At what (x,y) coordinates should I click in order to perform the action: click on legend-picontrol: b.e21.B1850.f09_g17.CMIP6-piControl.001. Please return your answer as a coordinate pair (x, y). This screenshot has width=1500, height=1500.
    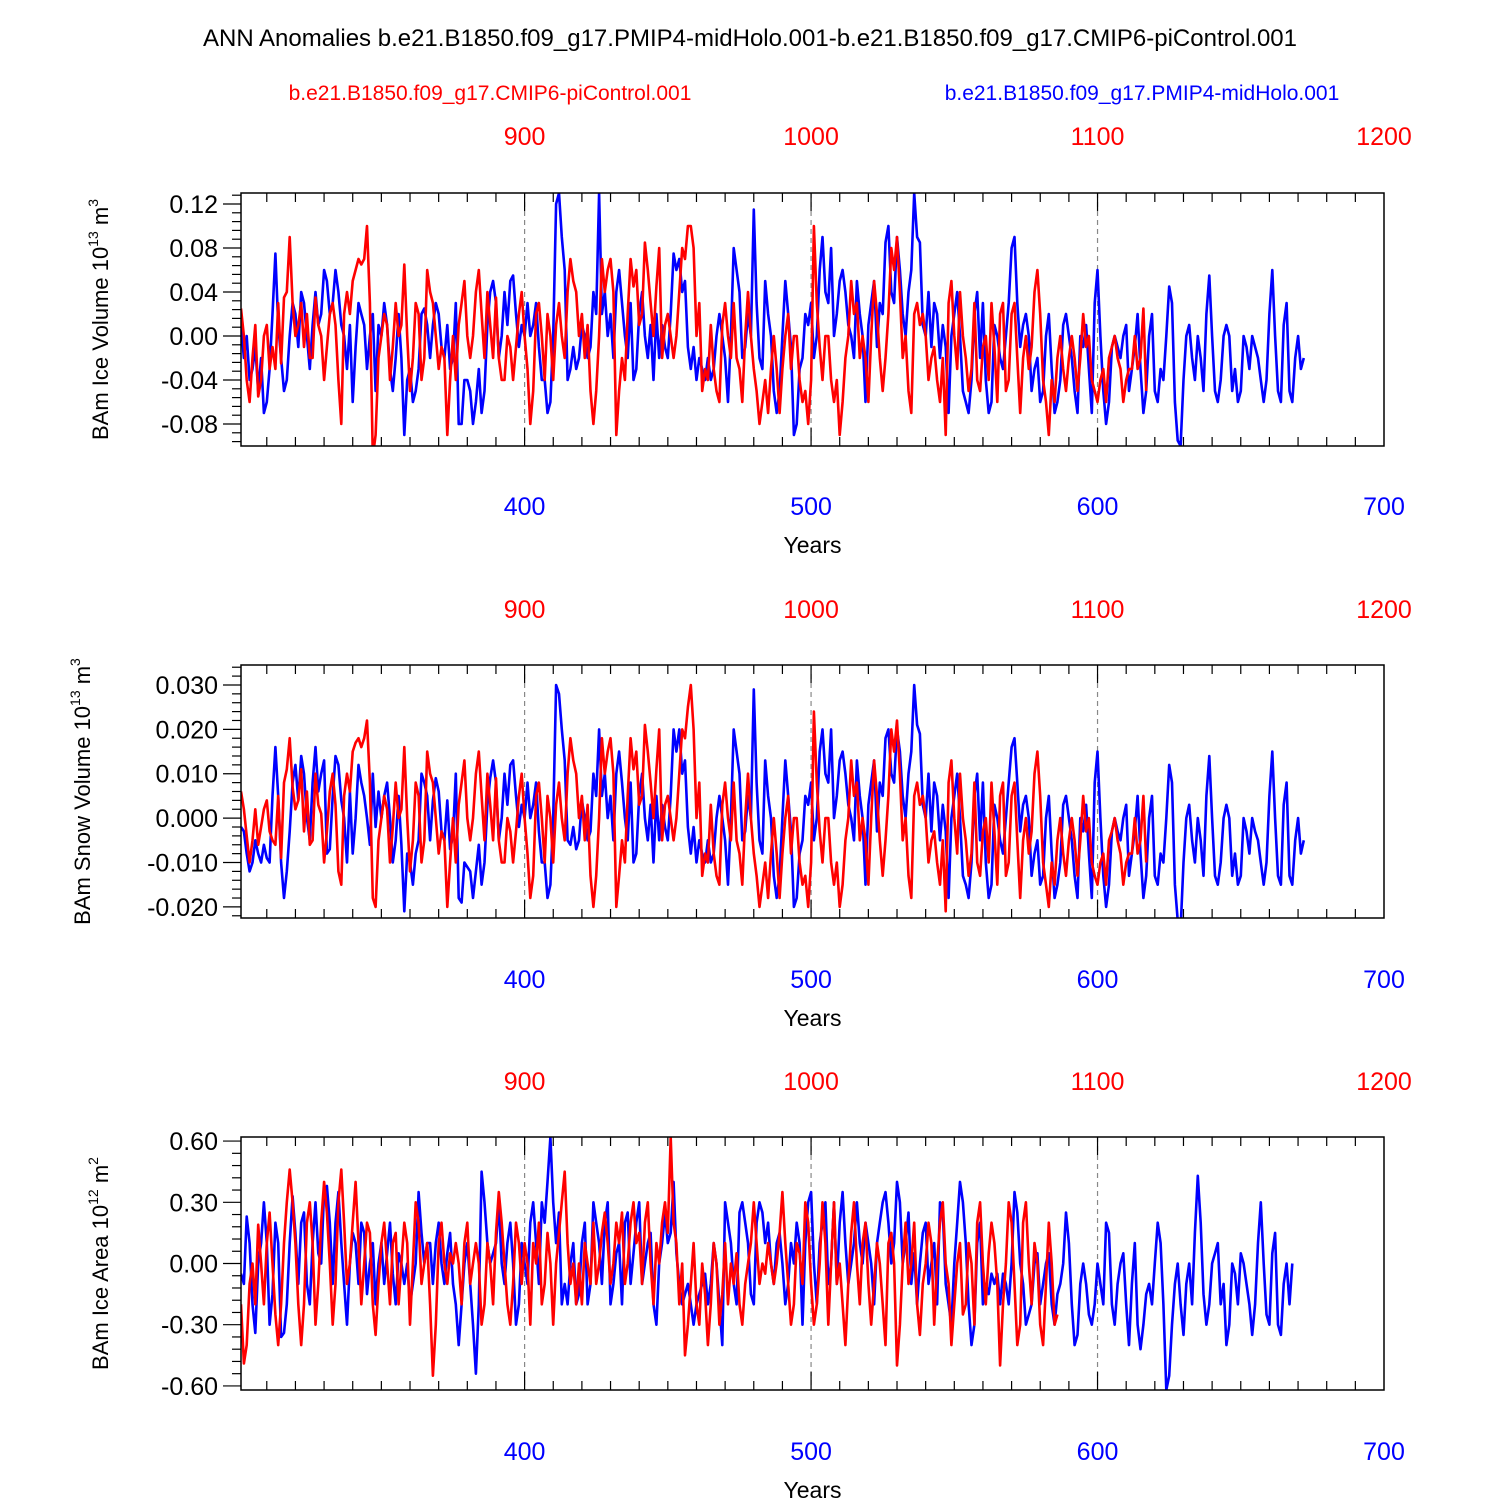
    Looking at the image, I should click on (490, 93).